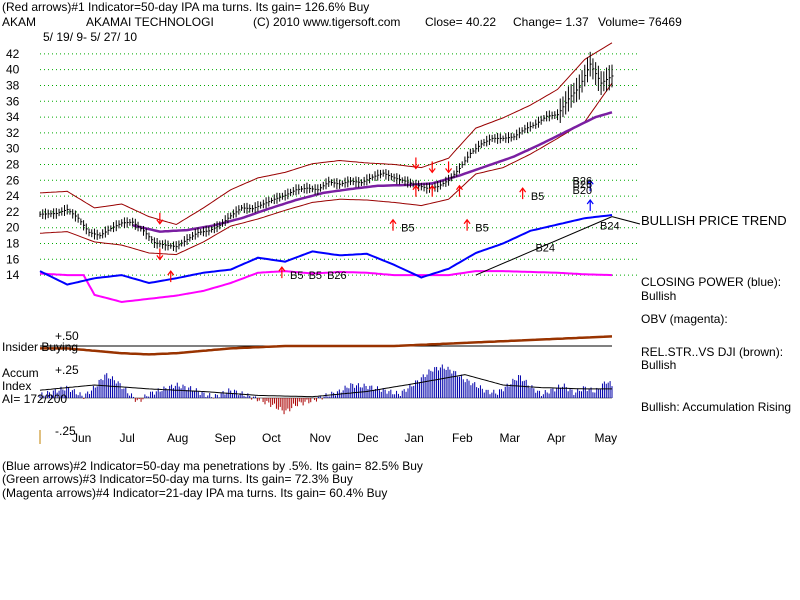 The image size is (800, 600). I want to click on closing-power-line, so click(326, 250).